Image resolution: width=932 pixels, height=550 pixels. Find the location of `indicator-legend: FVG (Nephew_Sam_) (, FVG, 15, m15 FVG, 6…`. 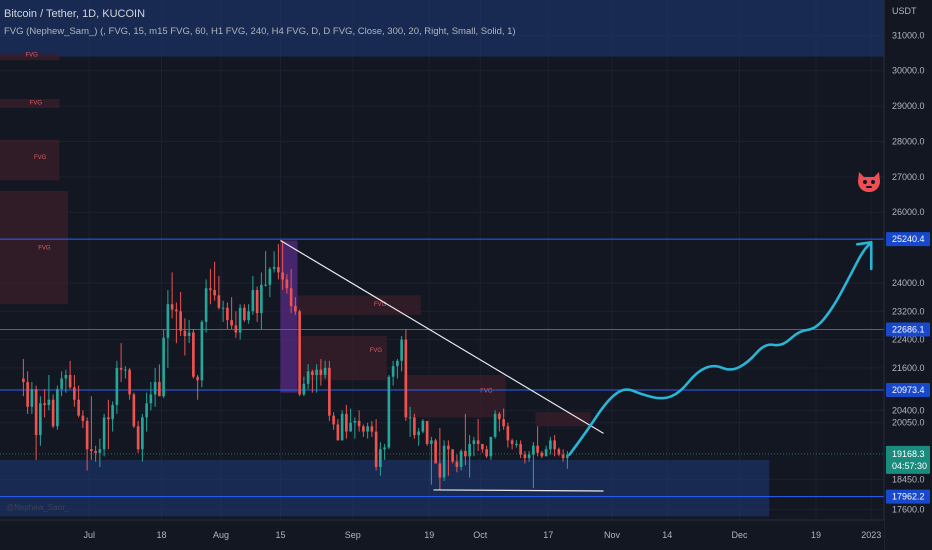

indicator-legend: FVG (Nephew_Sam_) (, FVG, 15, m15 FVG, 6… is located at coordinates (260, 31).